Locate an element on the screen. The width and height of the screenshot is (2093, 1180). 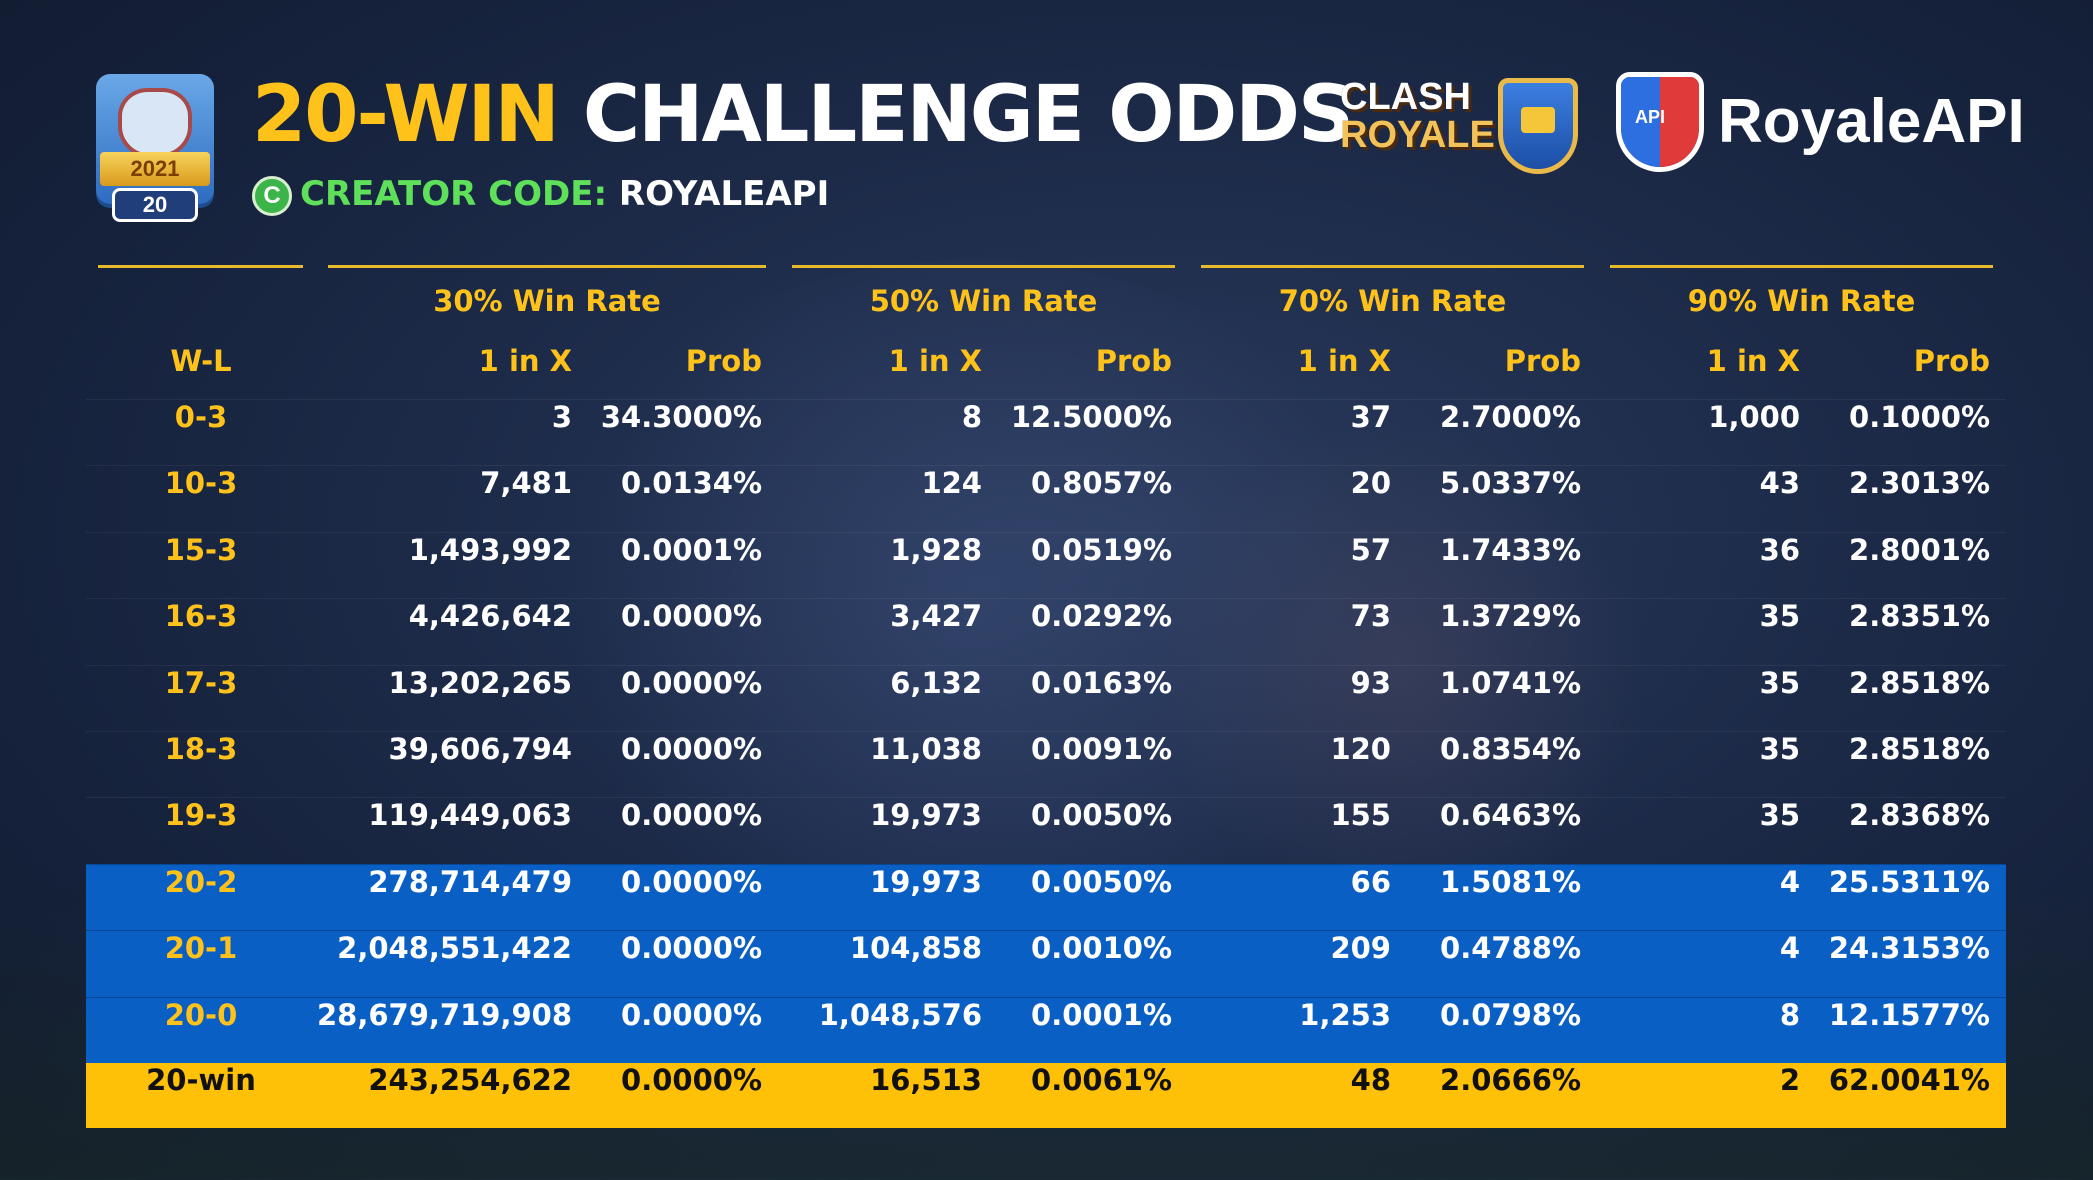
cell-one-in-x: 35 is located at coordinates (1779, 815).